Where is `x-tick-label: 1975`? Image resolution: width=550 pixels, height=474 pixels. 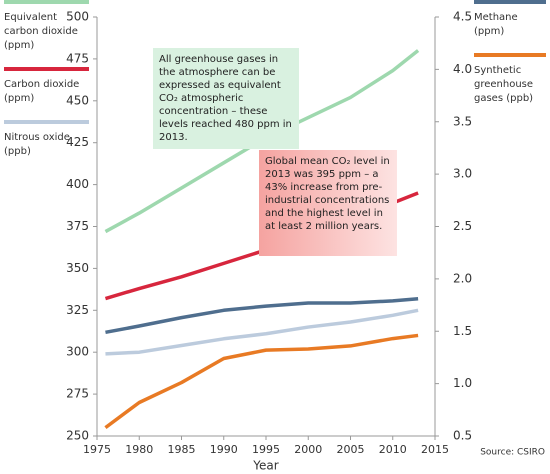
x-tick-label: 1975 is located at coordinates (97, 449).